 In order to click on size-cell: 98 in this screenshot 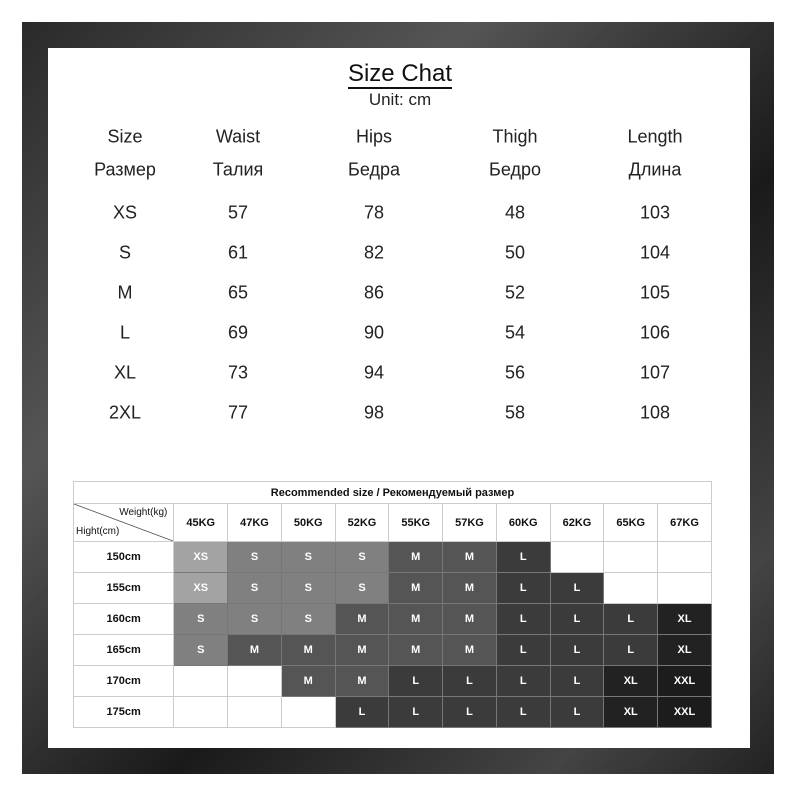, I will do `click(374, 412)`.